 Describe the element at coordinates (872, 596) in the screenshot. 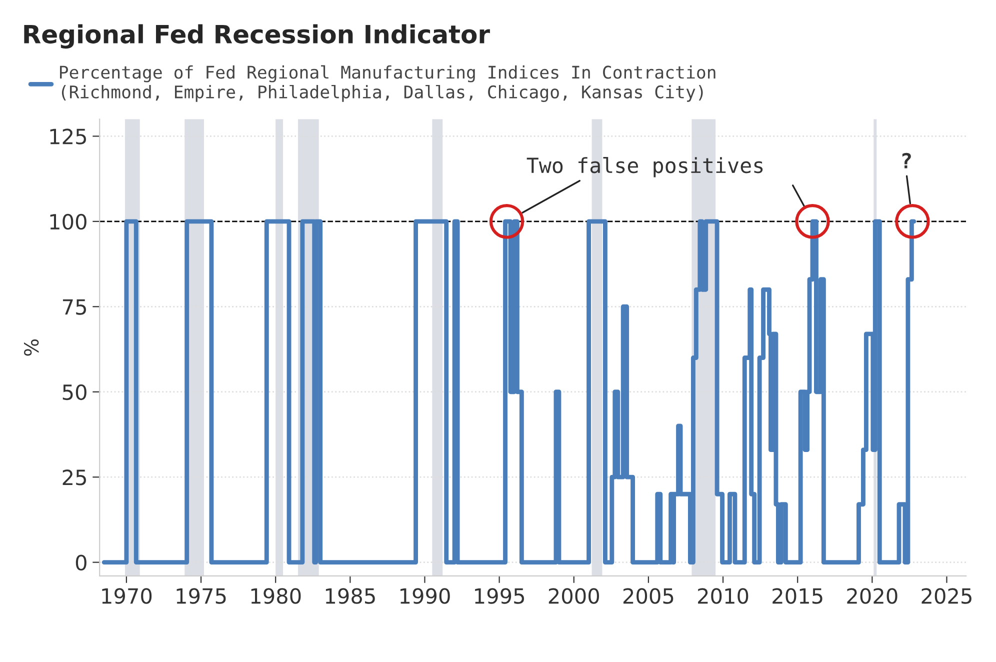

I see `x-tick-label: 2020` at that location.